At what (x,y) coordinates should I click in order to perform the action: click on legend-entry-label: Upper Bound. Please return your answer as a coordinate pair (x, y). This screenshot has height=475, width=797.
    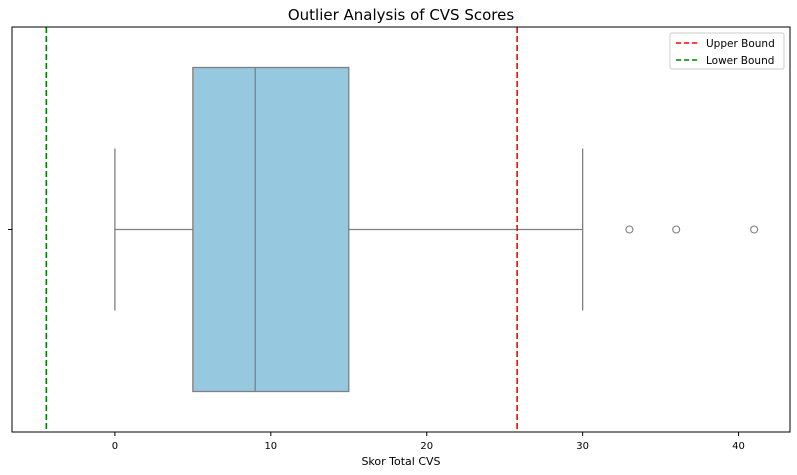
    Looking at the image, I should click on (740, 44).